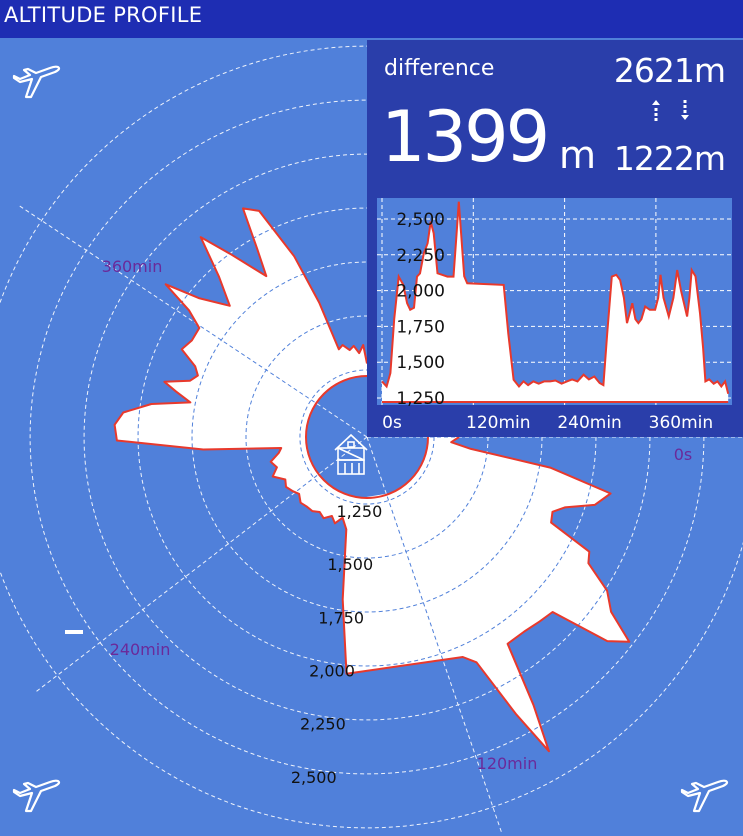  What do you see at coordinates (669, 158) in the screenshot?
I see `min-altitude: 1222m` at bounding box center [669, 158].